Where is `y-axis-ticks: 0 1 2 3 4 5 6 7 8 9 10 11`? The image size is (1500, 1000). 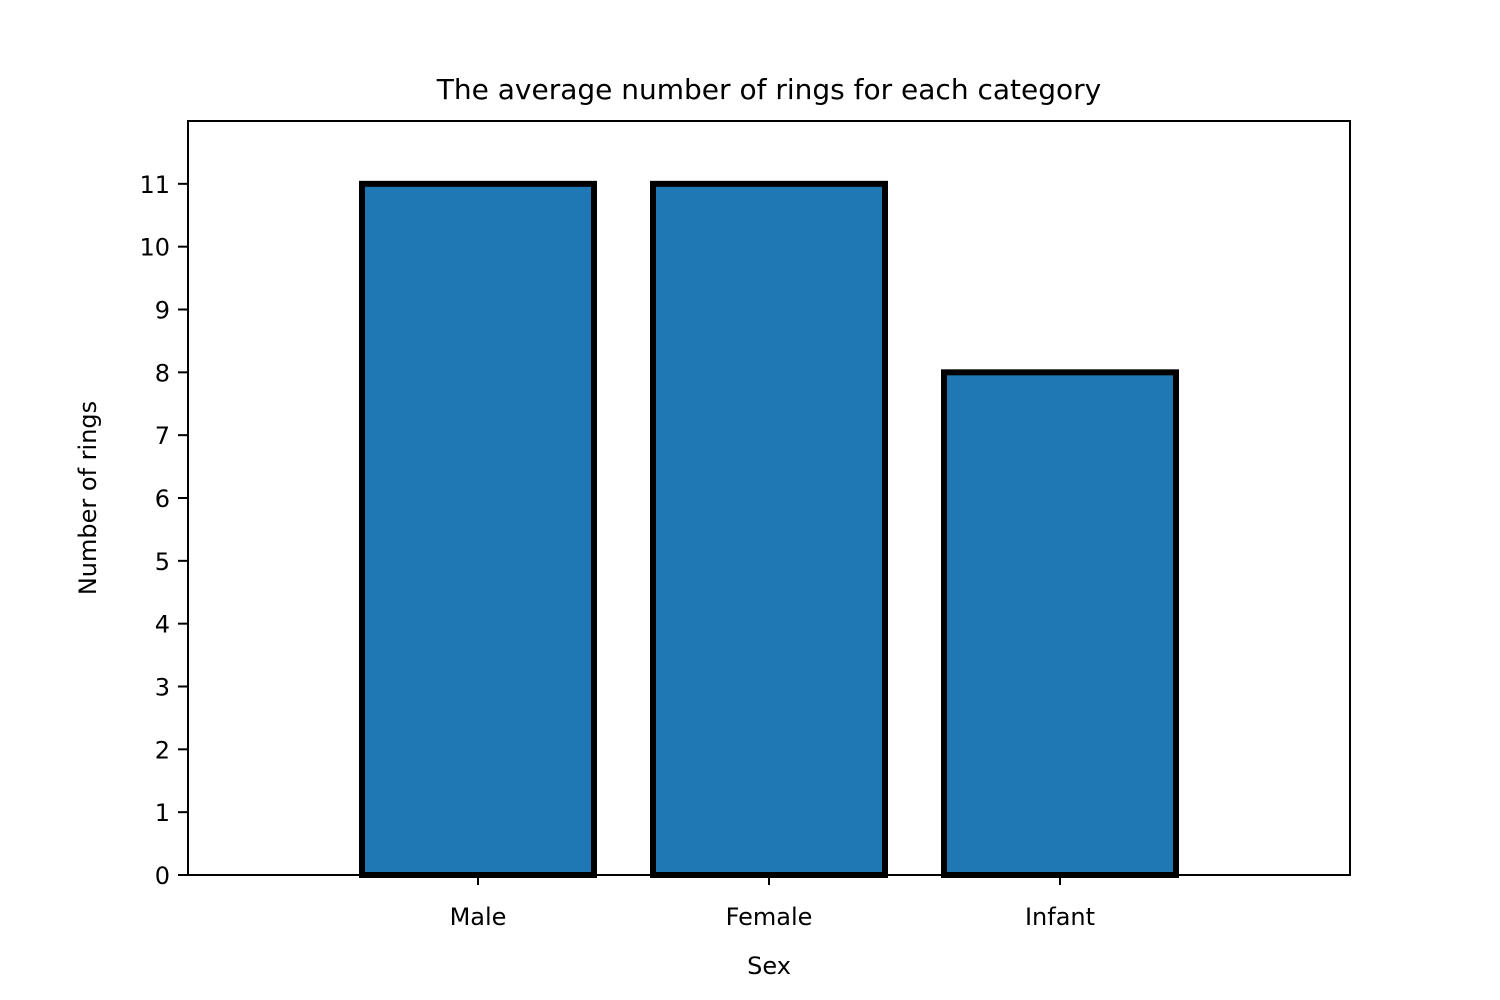 y-axis-ticks: 0 1 2 3 4 5 6 7 8 9 10 11 is located at coordinates (163, 530).